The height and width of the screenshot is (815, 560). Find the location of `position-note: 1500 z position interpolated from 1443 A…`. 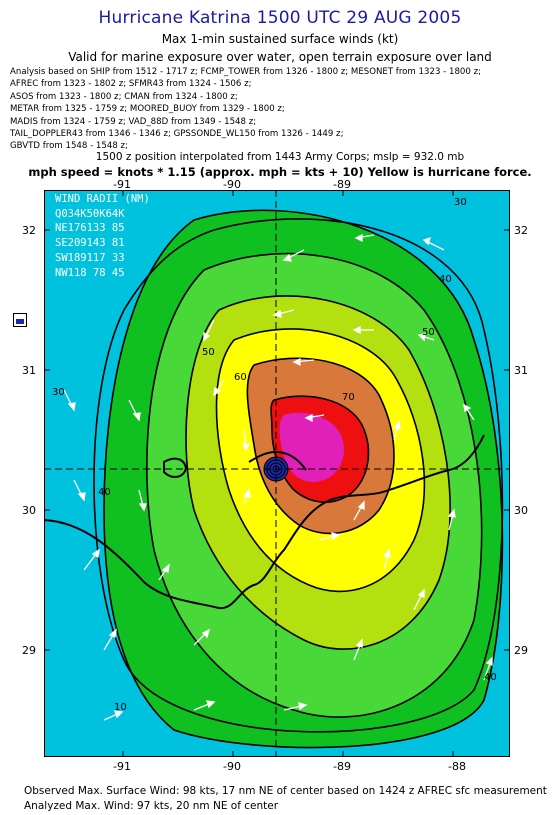

position-note: 1500 z position interpolated from 1443 A… is located at coordinates (280, 157).